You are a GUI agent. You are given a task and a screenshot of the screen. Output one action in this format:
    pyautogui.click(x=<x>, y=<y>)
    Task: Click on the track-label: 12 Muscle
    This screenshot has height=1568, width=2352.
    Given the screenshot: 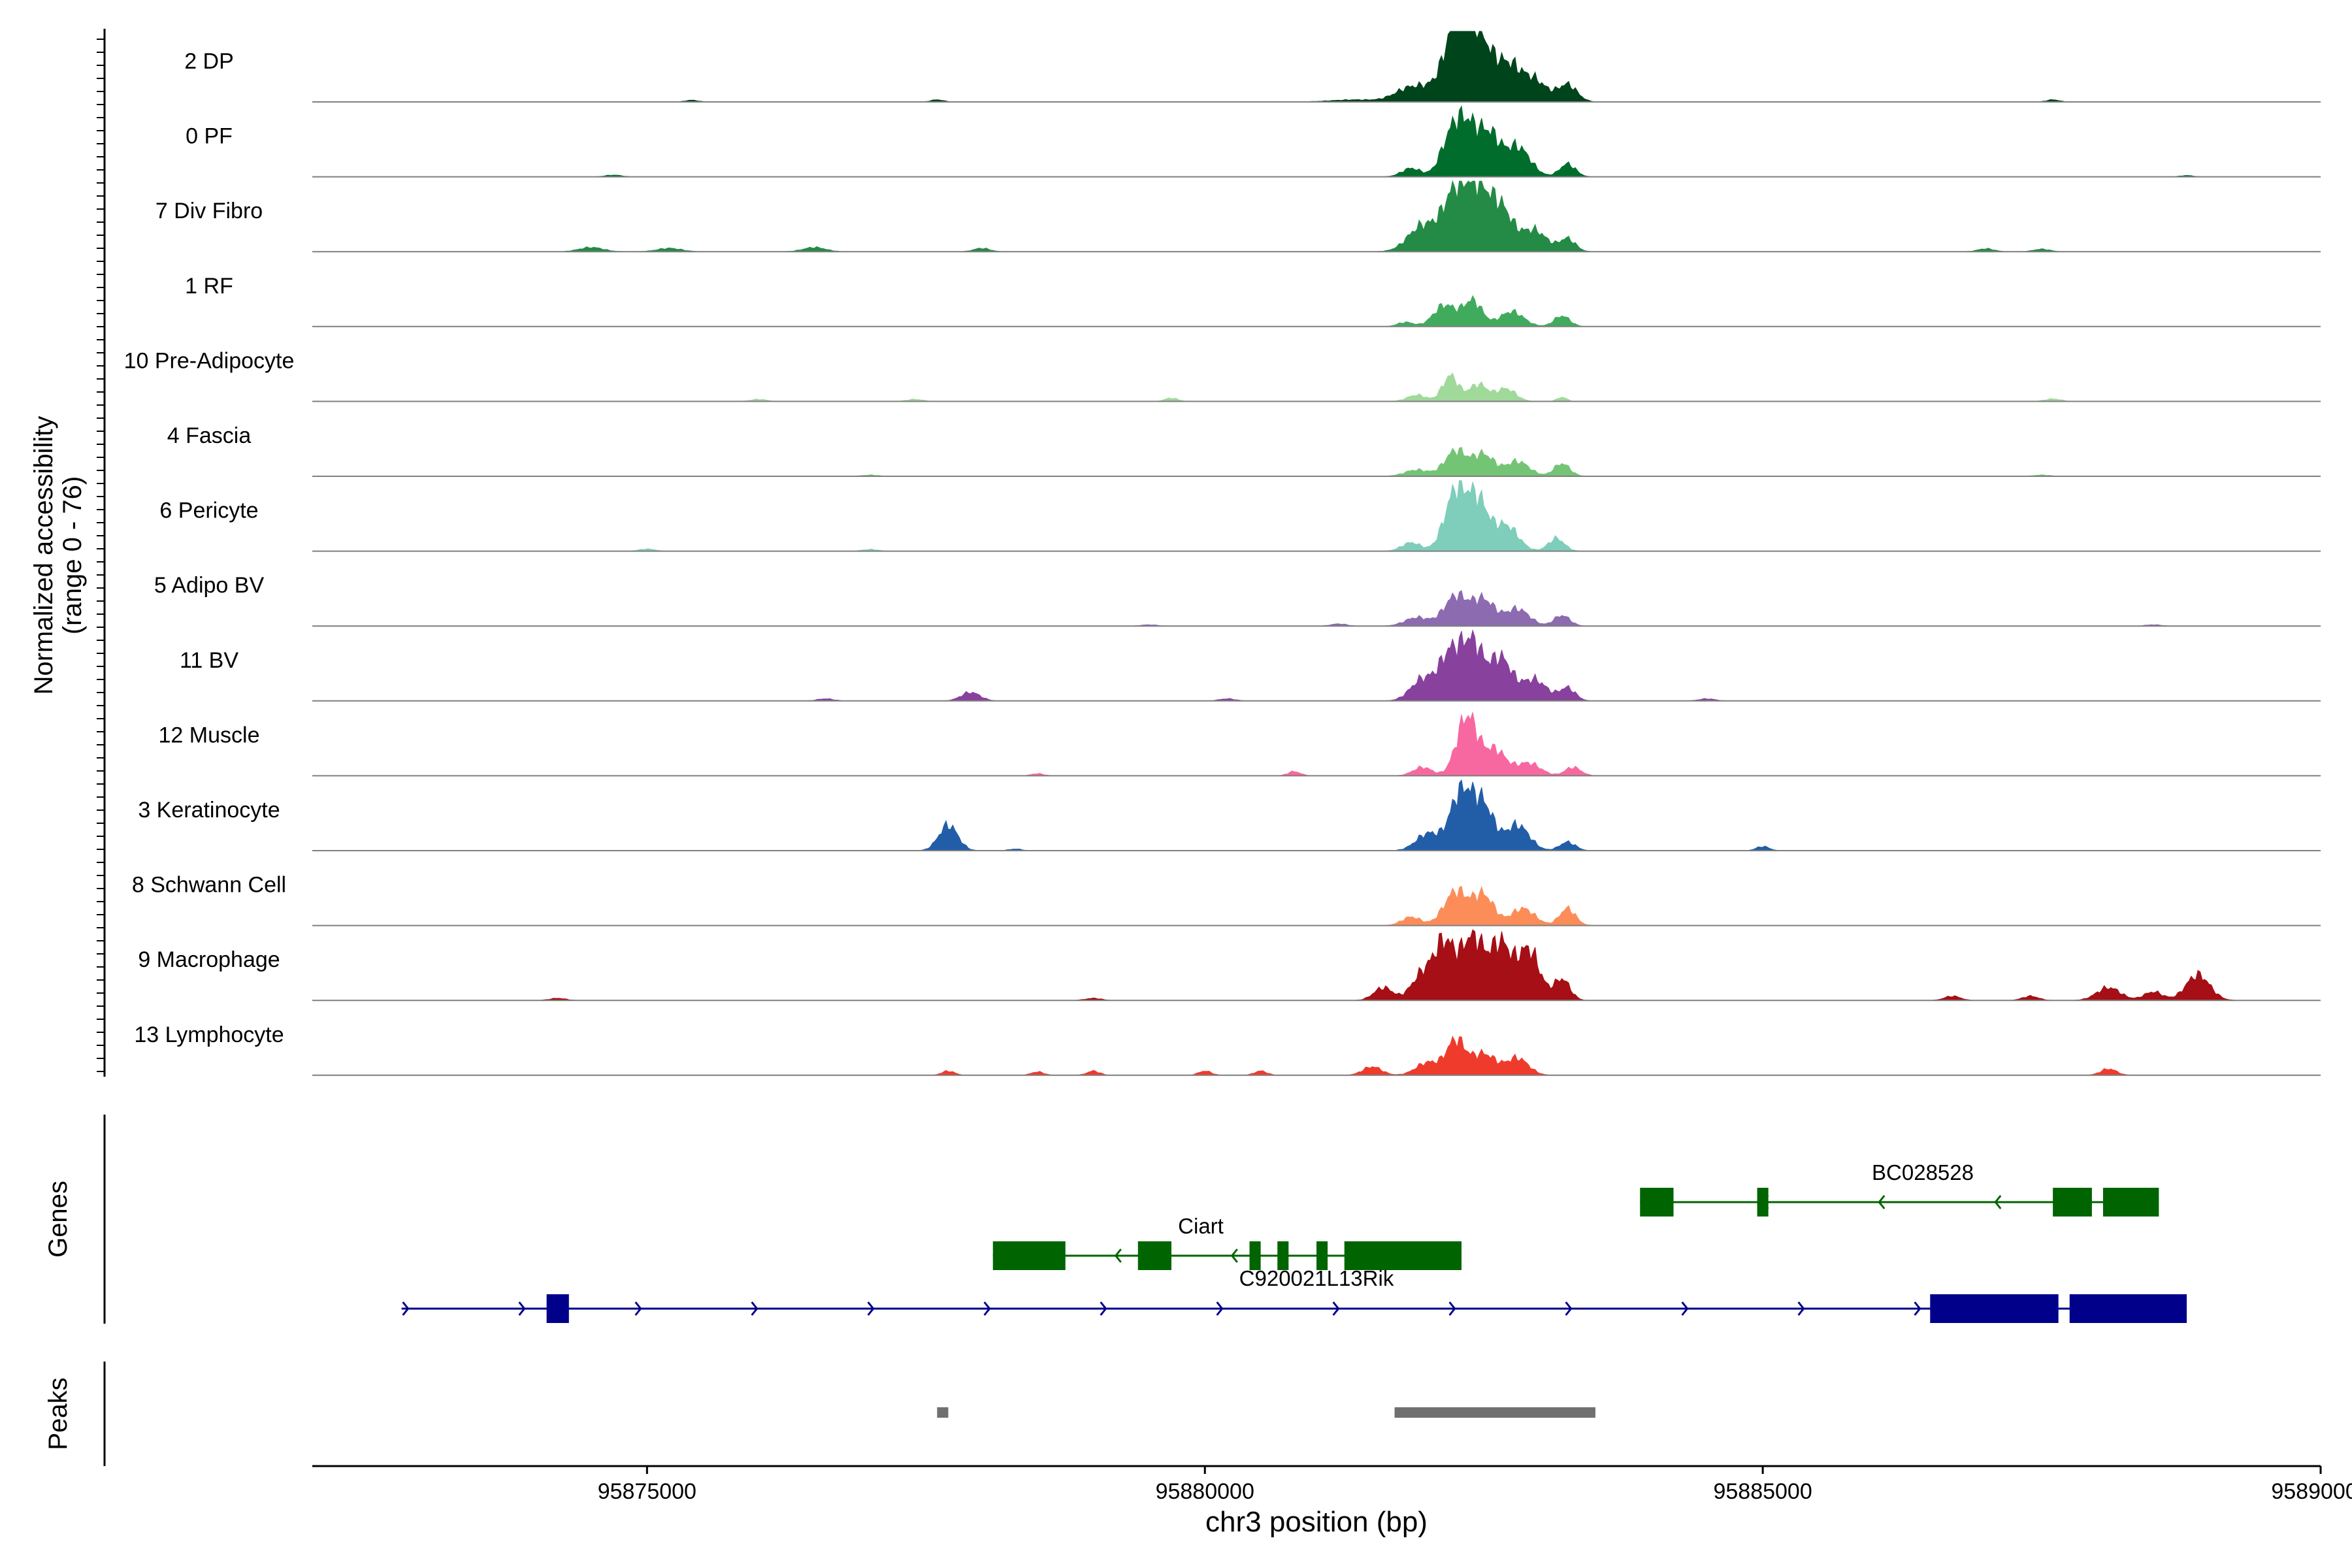 What is the action you would take?
    pyautogui.click(x=209, y=735)
    